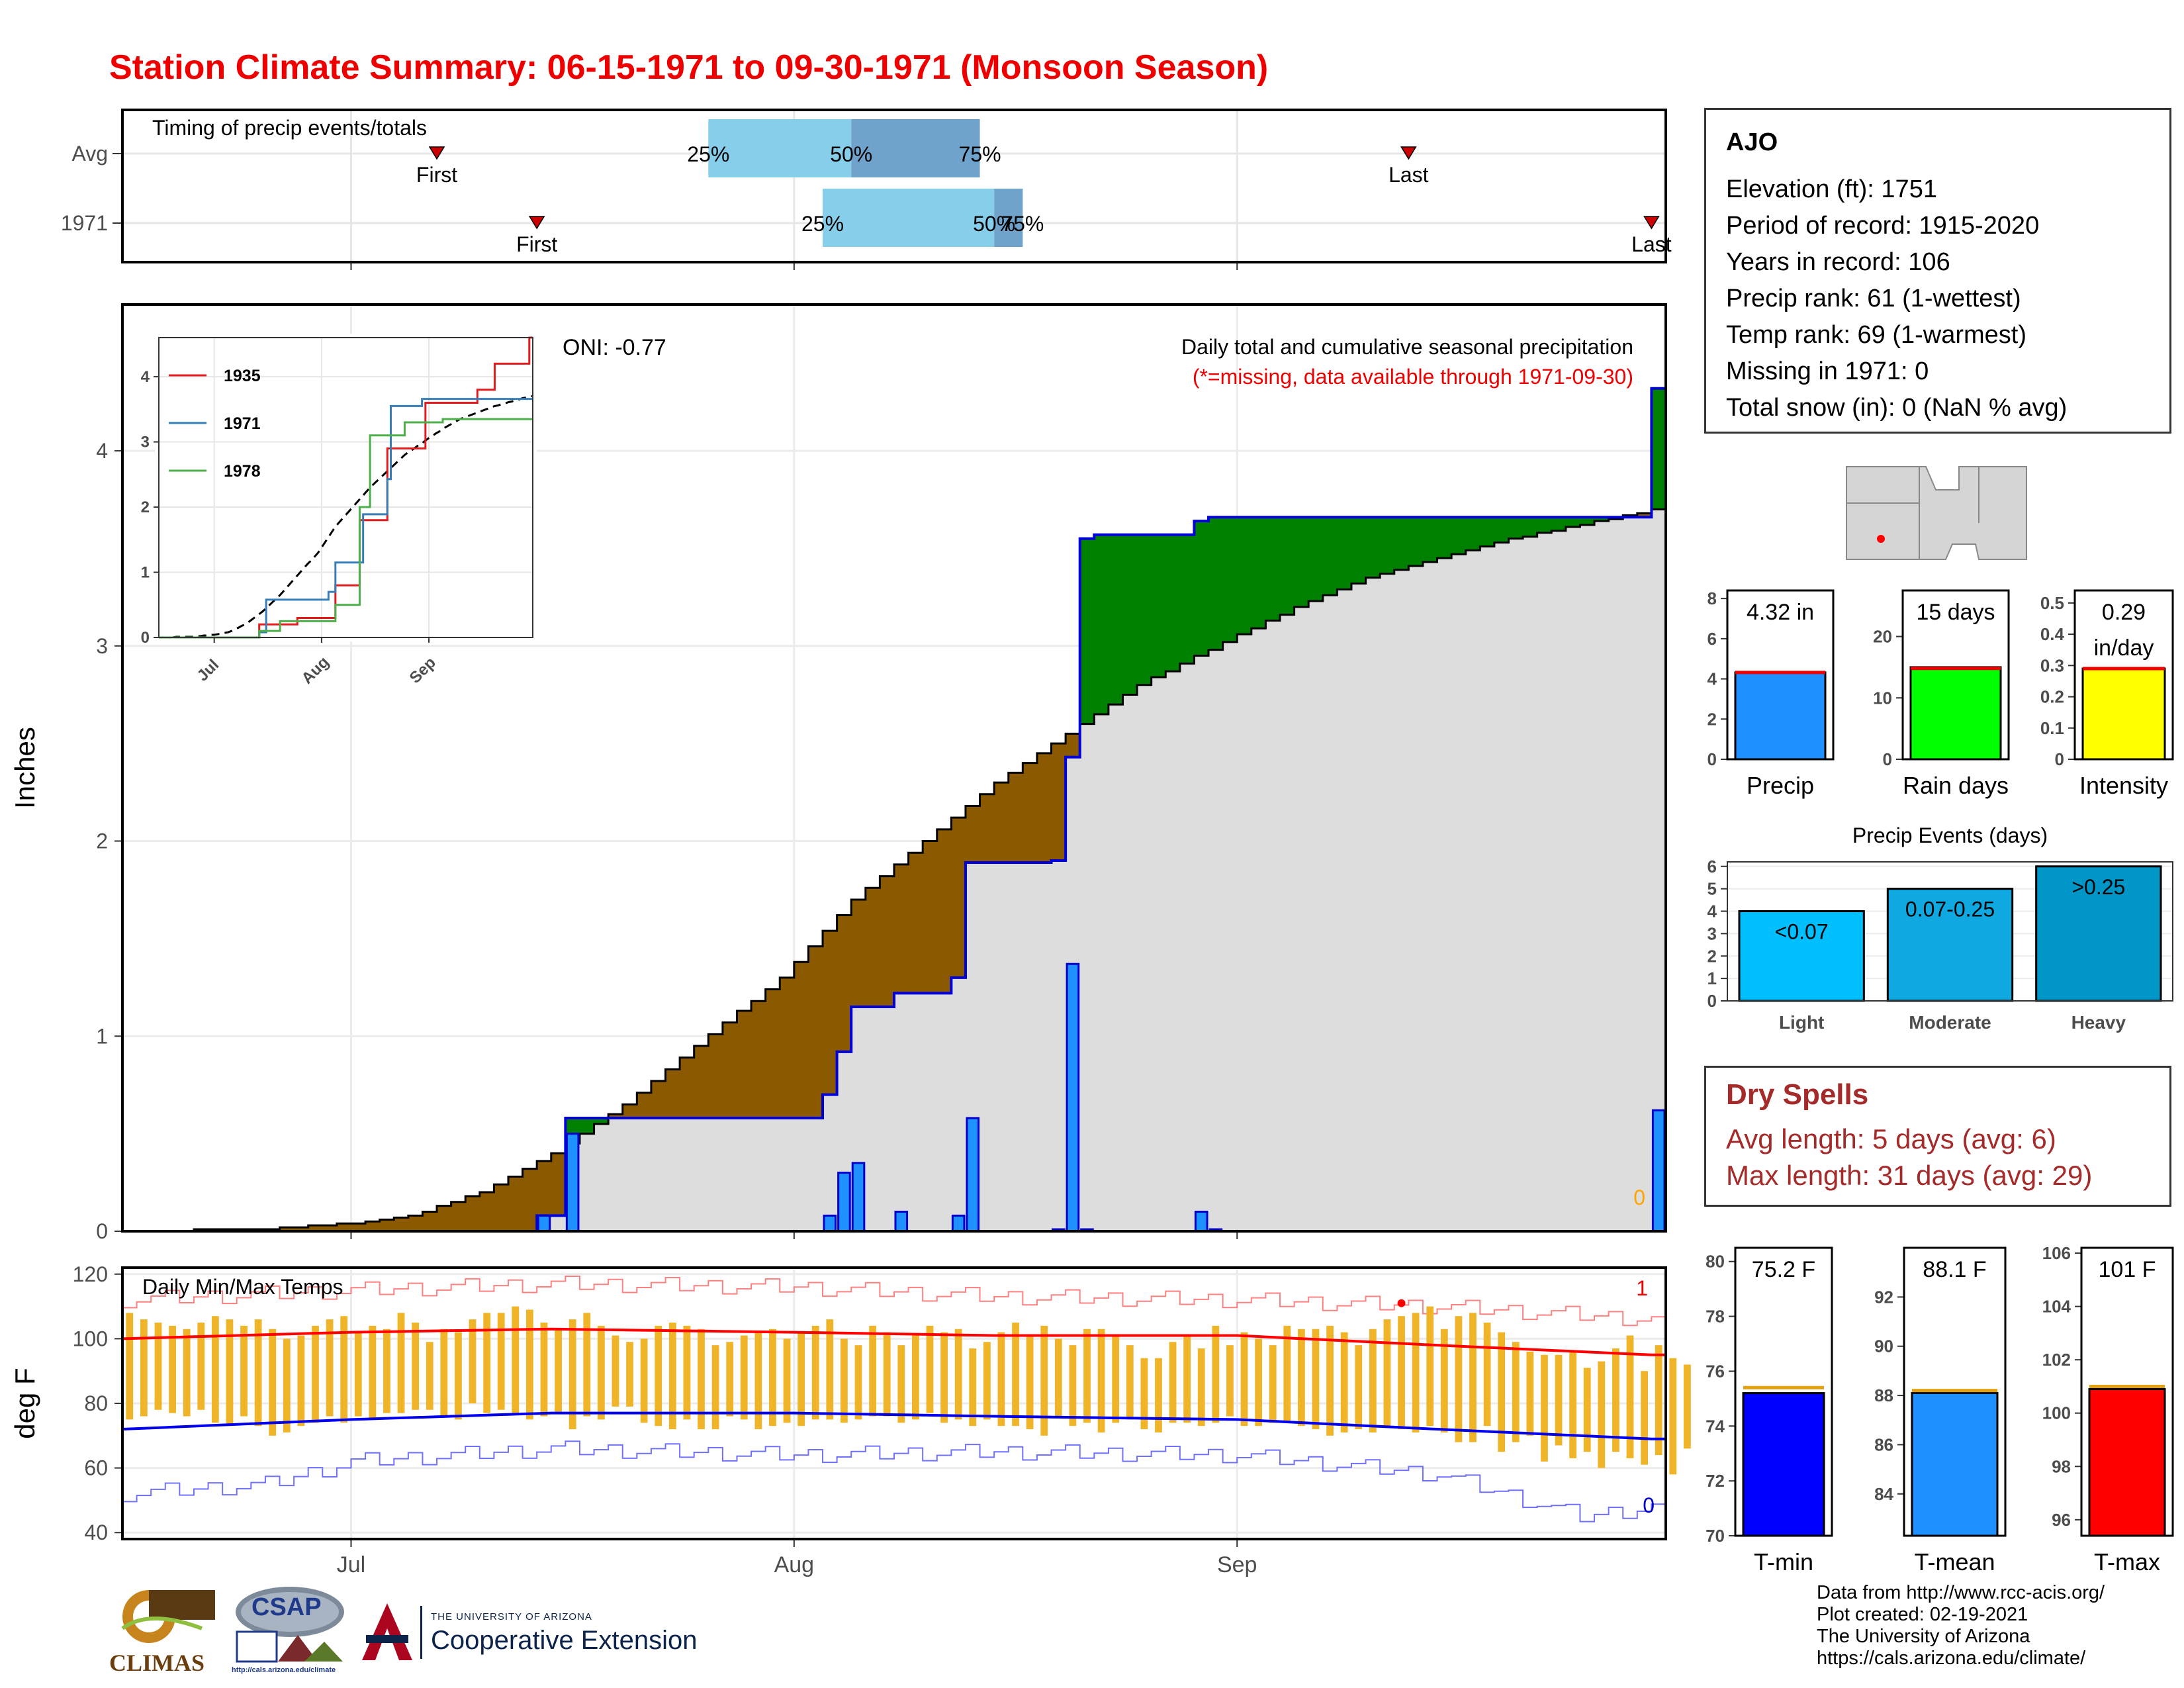 The image size is (2184, 1688). Describe the element at coordinates (346, 517) in the screenshot. I see `inset-average-dashed-line` at that location.